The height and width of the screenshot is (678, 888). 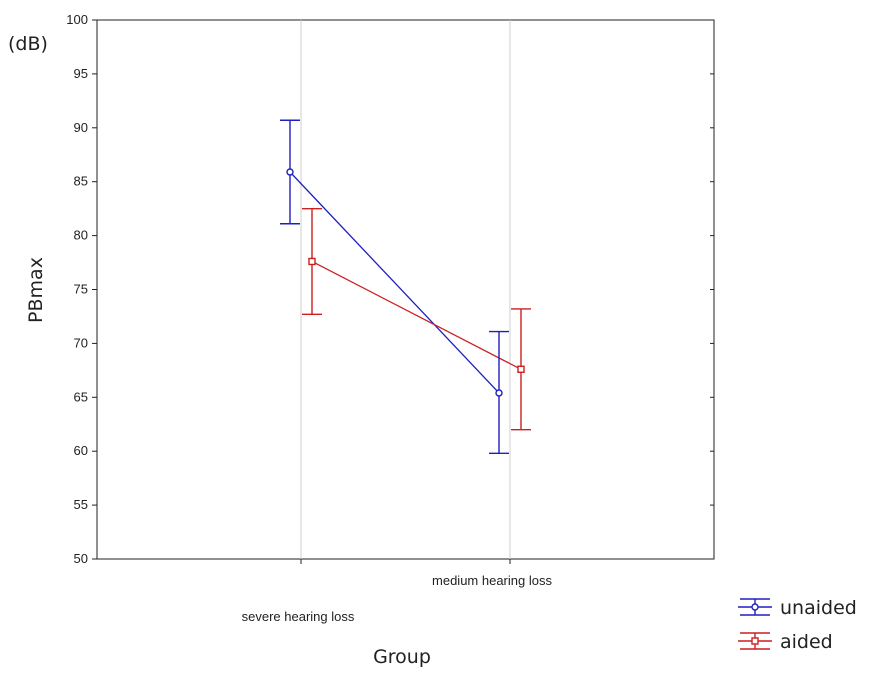 I want to click on y-tick-label-80: 80, so click(x=81, y=235).